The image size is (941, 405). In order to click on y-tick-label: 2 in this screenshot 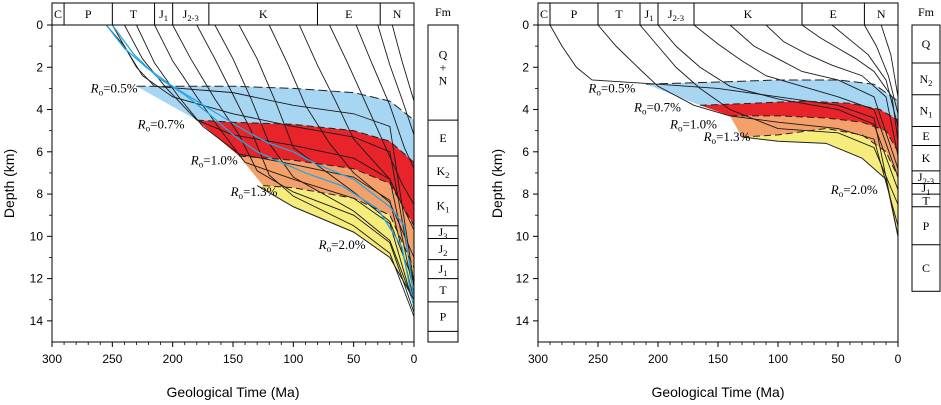, I will do `click(525, 67)`.